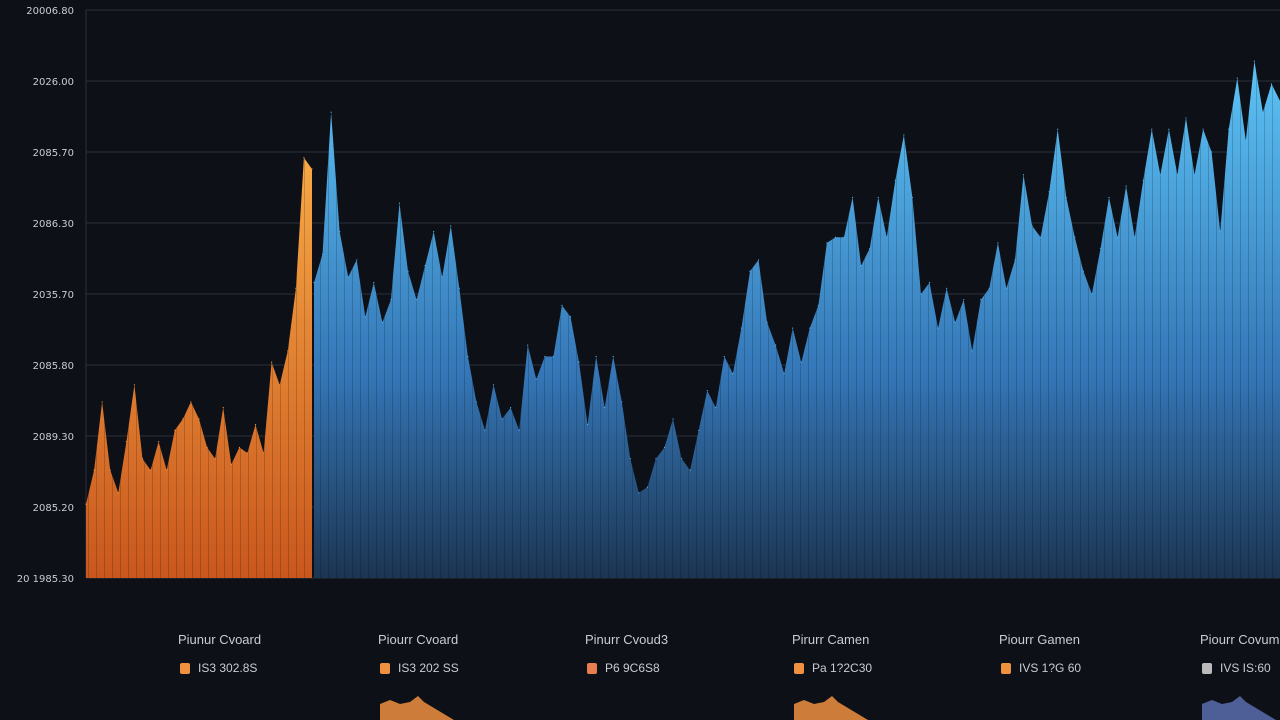 The width and height of the screenshot is (1280, 720). I want to click on legend-value: P6 9C6S8, so click(632, 668).